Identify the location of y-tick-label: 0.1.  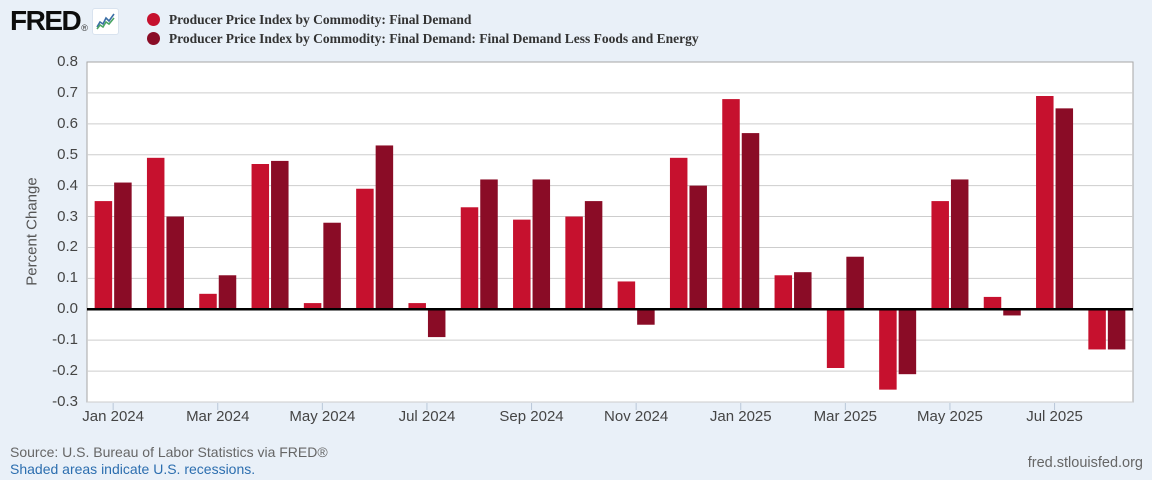
(67, 278).